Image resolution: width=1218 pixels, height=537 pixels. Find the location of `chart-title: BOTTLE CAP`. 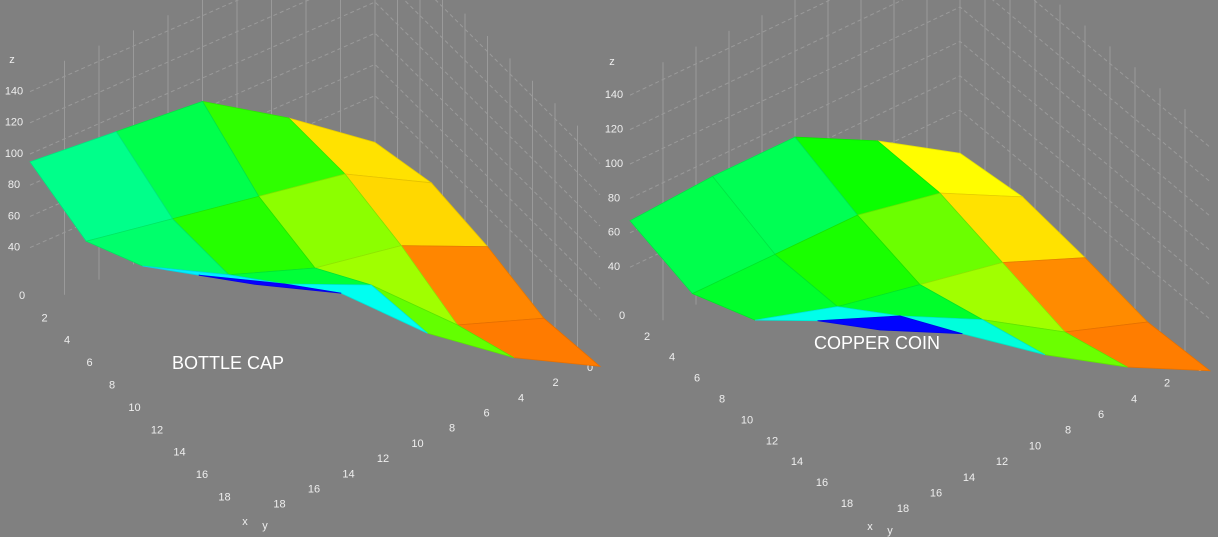

chart-title: BOTTLE CAP is located at coordinates (228, 363).